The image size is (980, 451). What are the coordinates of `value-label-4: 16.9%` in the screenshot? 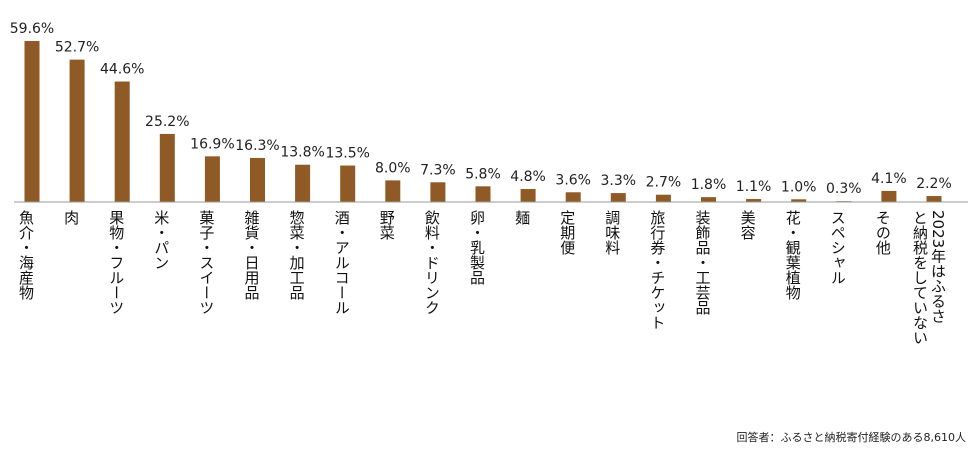 It's located at (212, 144).